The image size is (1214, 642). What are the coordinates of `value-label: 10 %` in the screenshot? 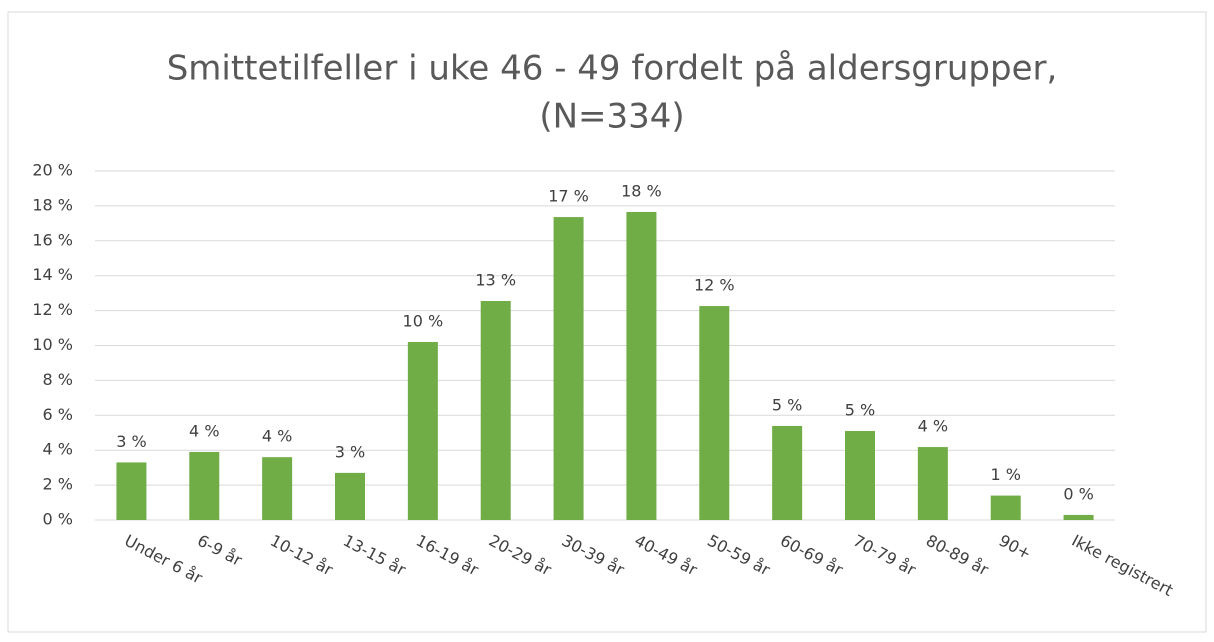 It's located at (423, 321).